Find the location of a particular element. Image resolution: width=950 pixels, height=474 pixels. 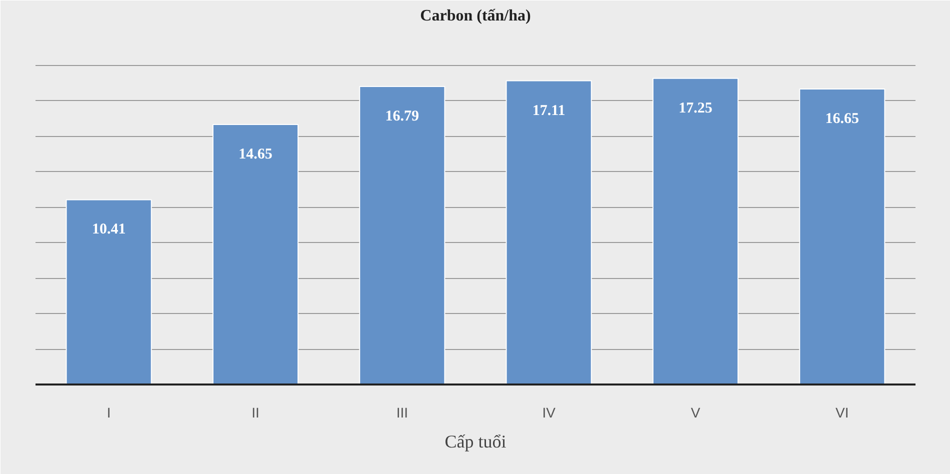

x-tick-label: IV is located at coordinates (549, 412).